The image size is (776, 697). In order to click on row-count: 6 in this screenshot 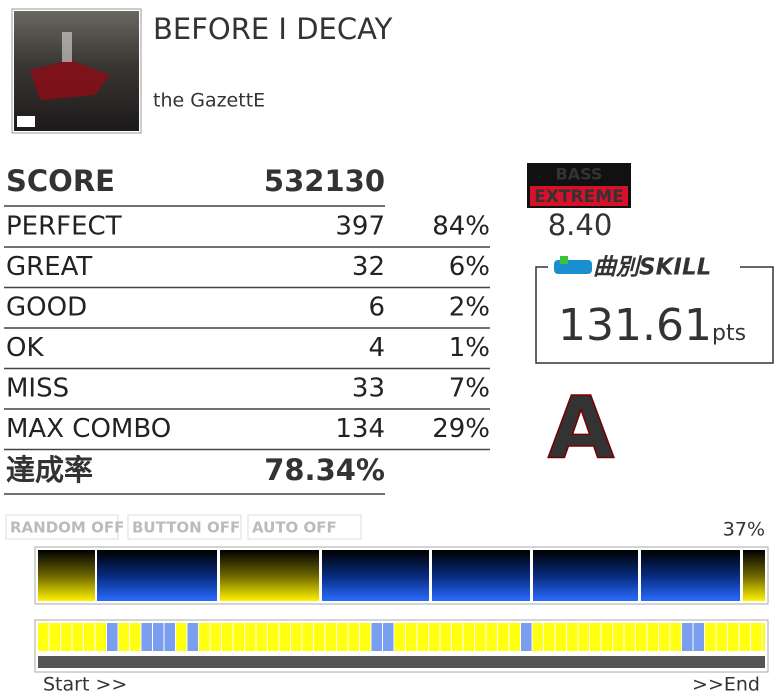, I will do `click(376, 308)`.